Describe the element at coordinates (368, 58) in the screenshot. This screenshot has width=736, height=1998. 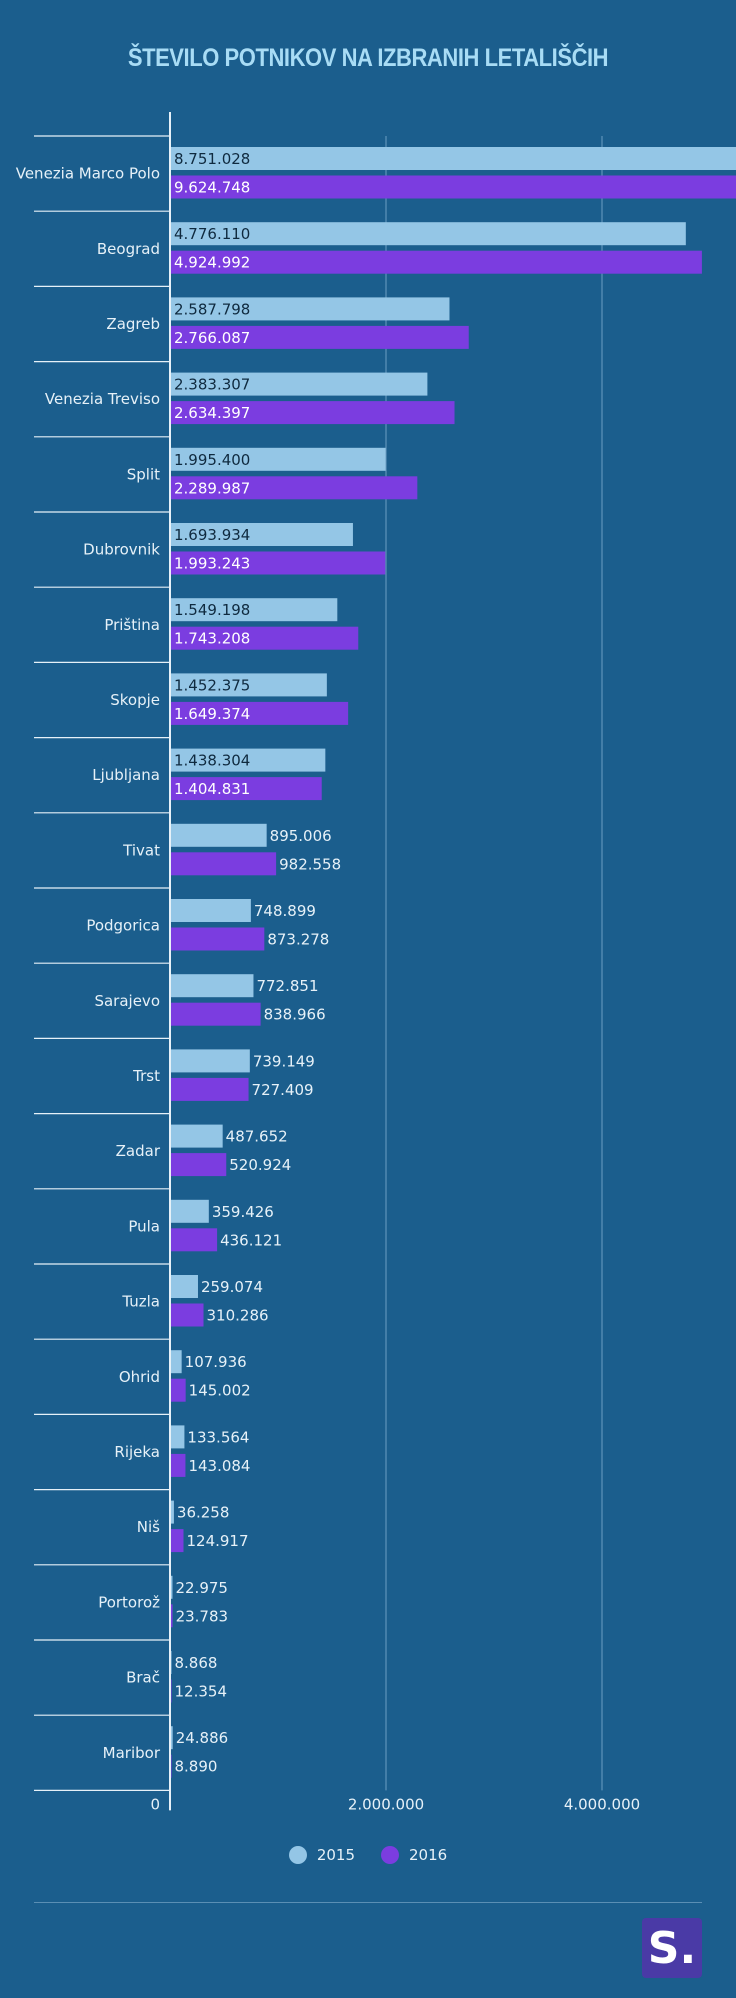
I see `chart-title: ŠTEVILO POTNIKOV NA IZBRANIH LETALIŠČIH` at that location.